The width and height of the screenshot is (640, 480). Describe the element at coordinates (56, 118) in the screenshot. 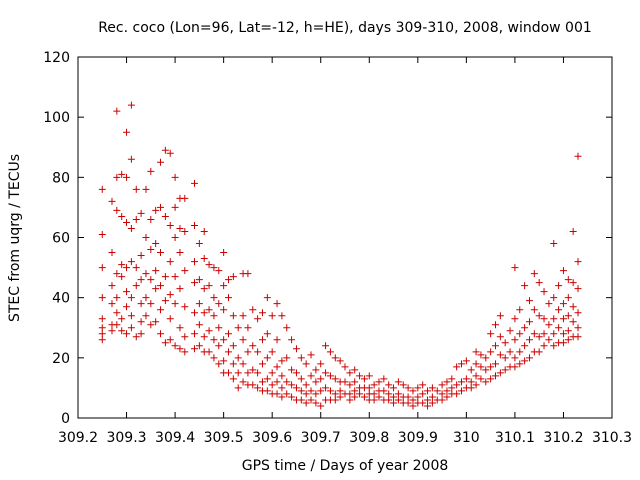

I see `y-tick-label: 100` at that location.